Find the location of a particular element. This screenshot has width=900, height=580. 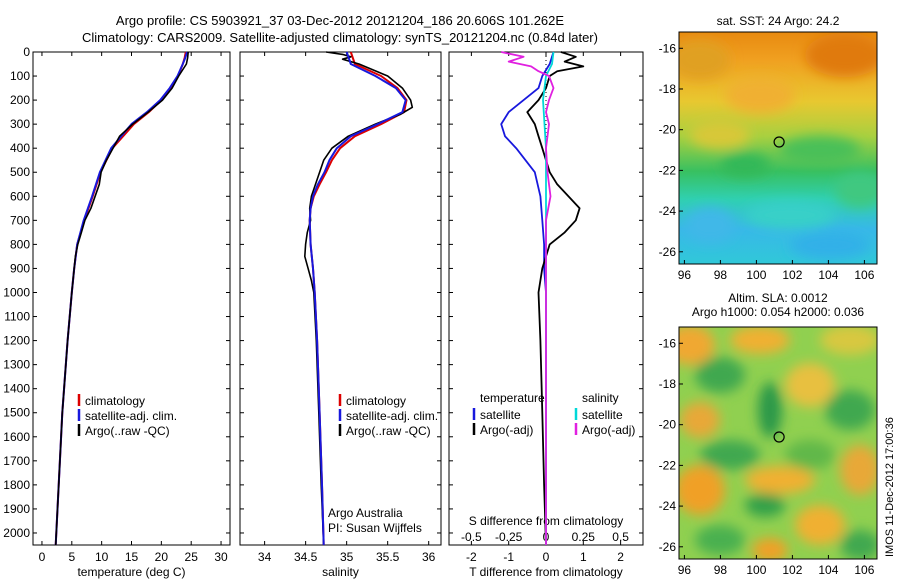

series-line-satellite-adj-clim- is located at coordinates (357, 298).